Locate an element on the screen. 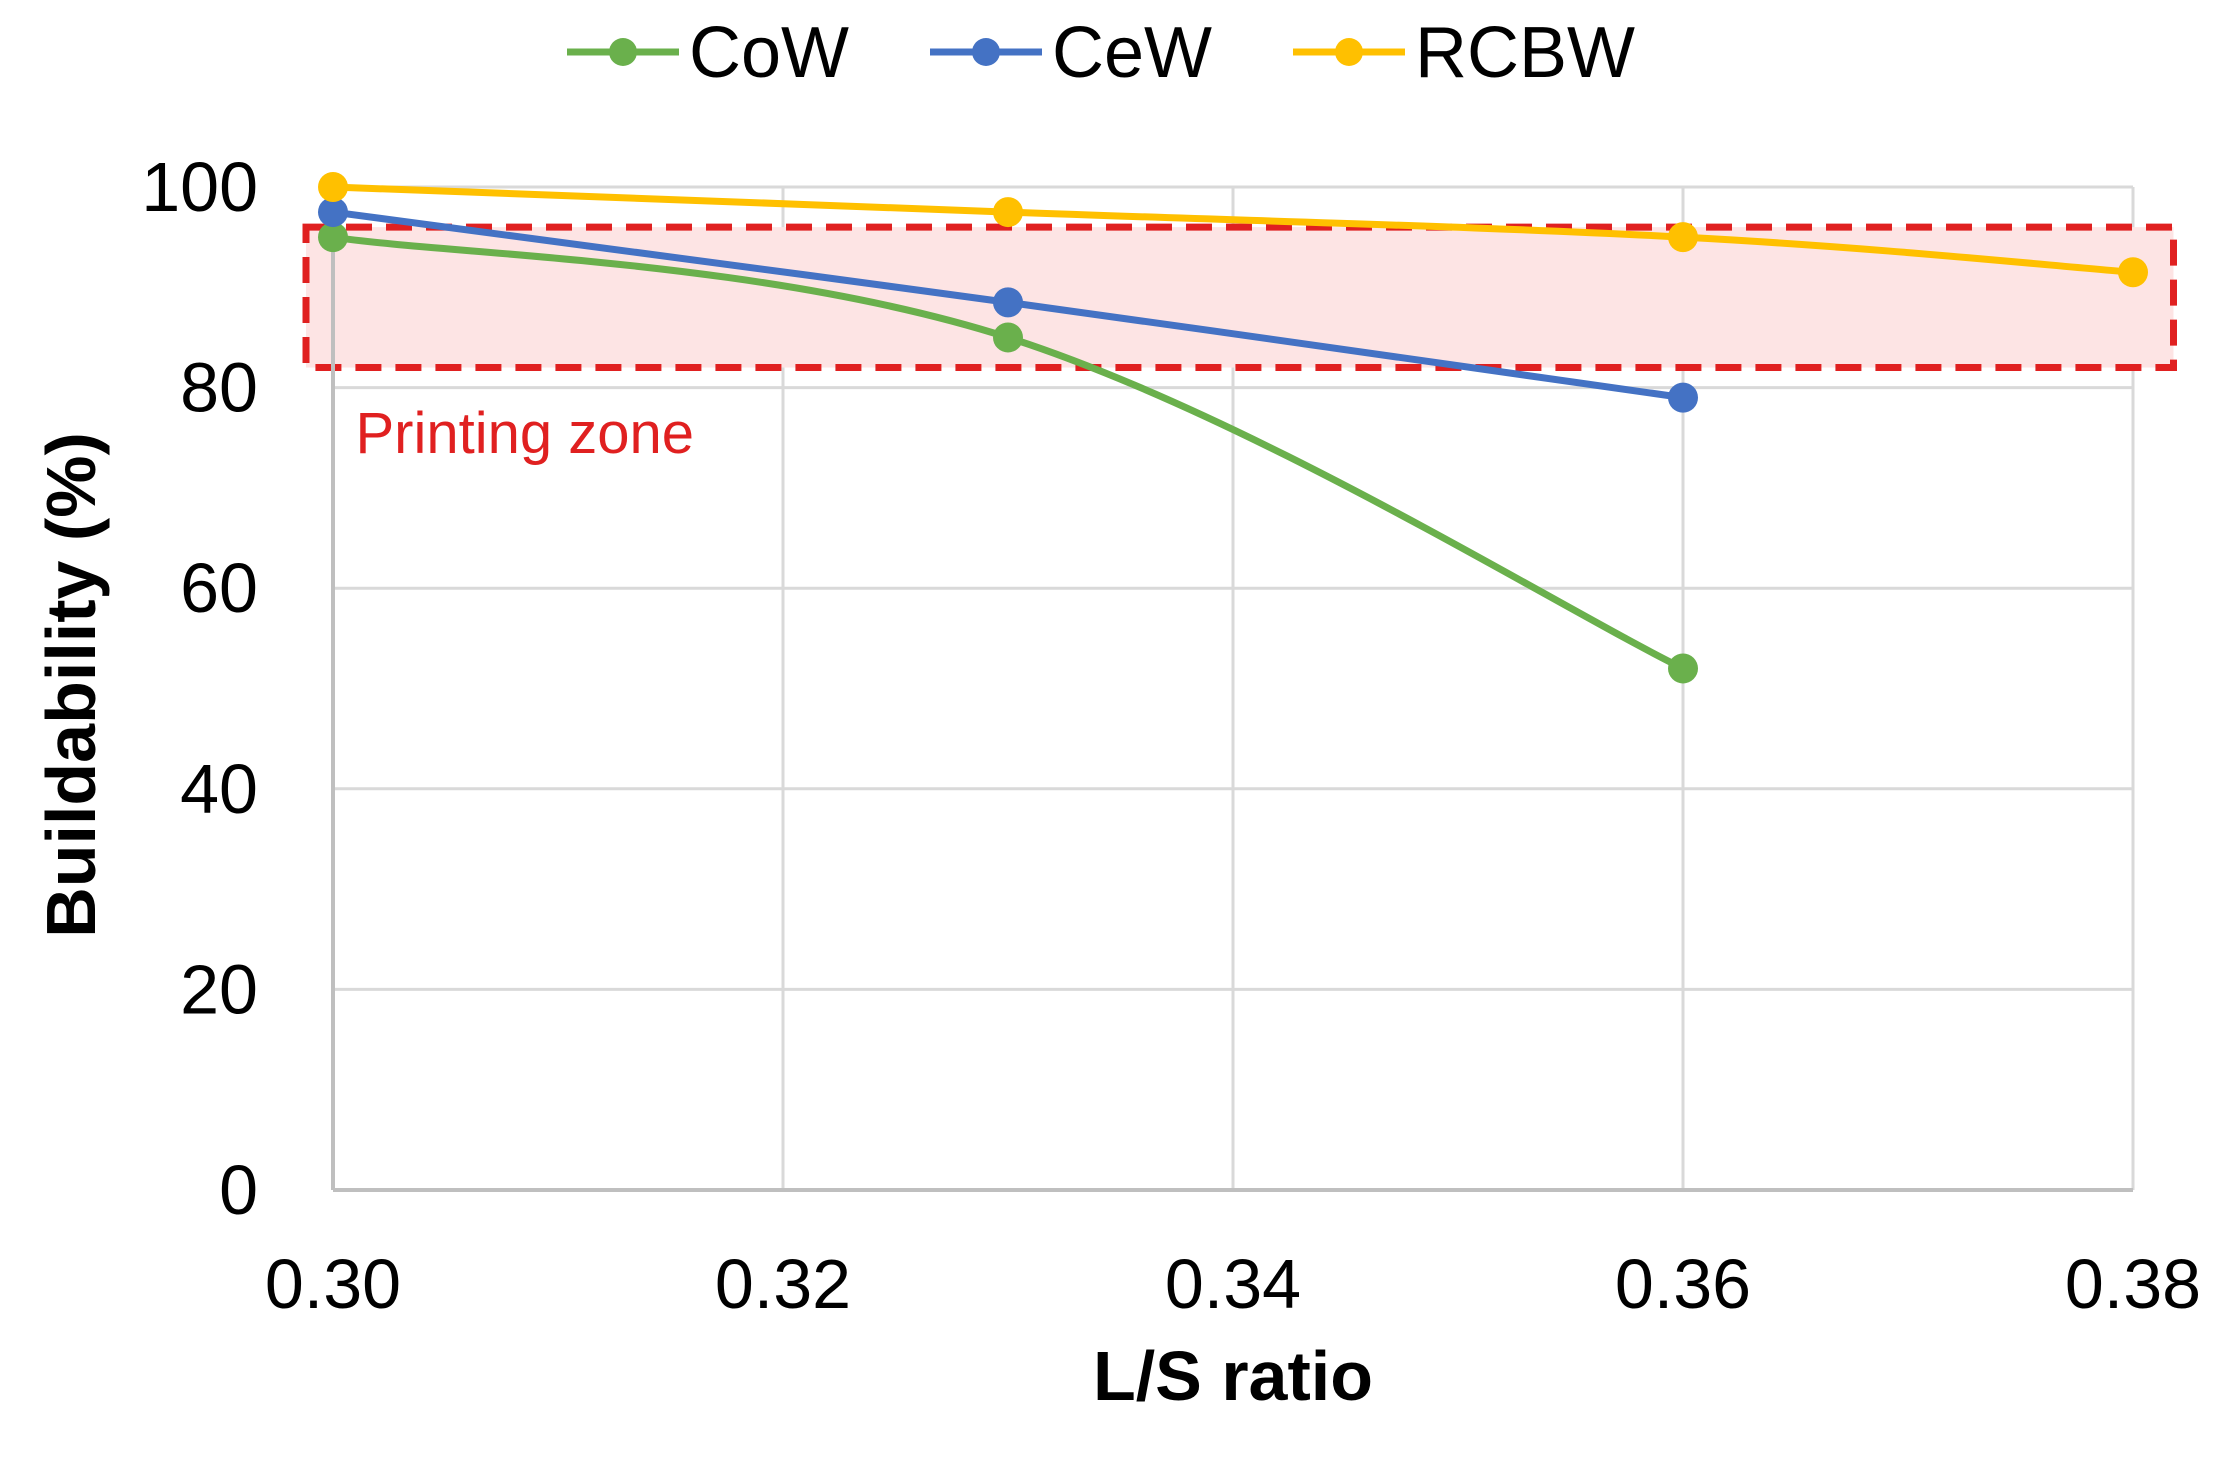  y-tick-label-3: 60 is located at coordinates (219, 588).